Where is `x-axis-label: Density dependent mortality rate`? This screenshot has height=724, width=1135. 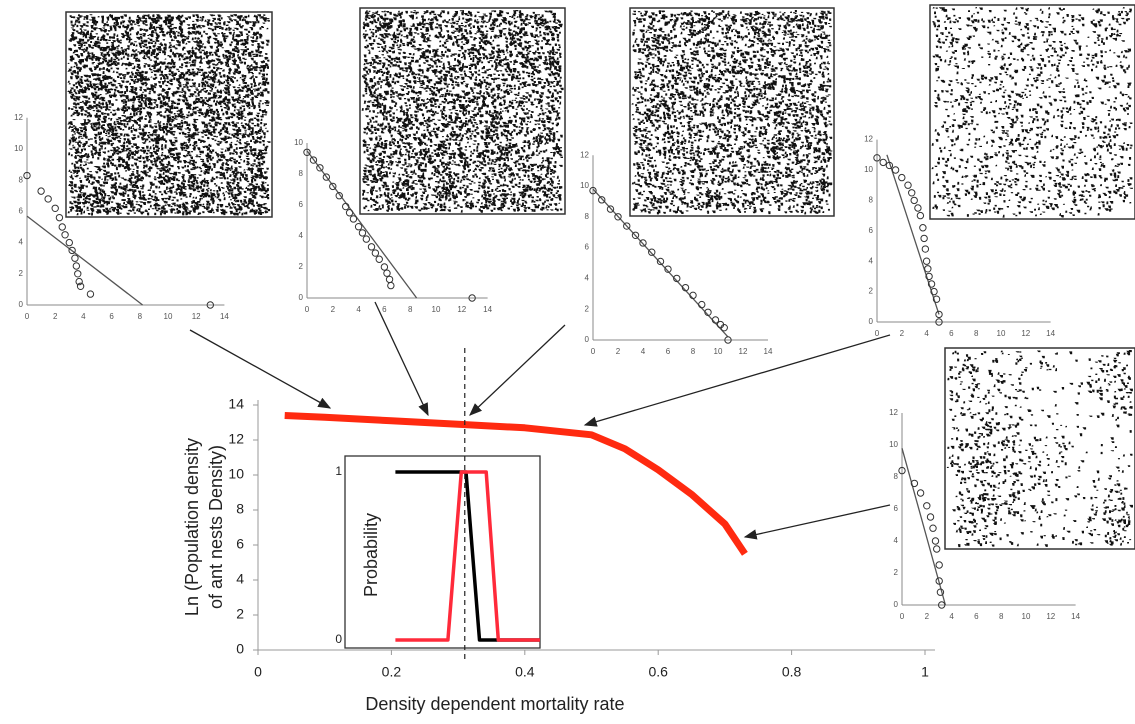
x-axis-label: Density dependent mortality rate is located at coordinates (494, 704).